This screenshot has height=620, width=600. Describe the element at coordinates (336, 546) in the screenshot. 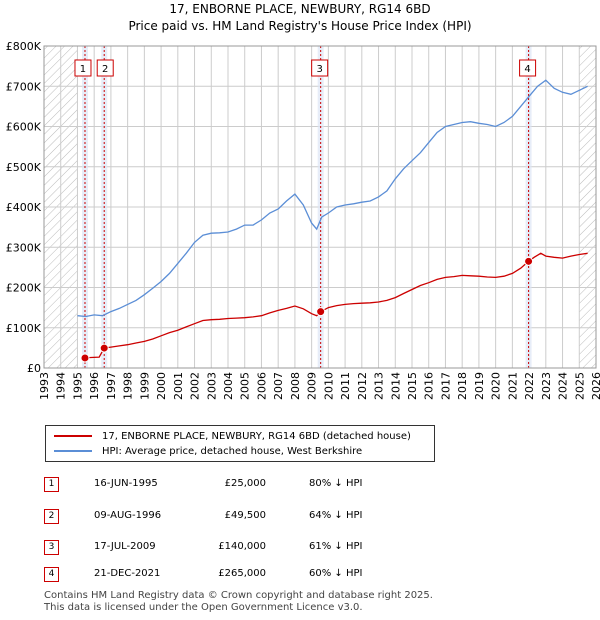

I see `transaction-hpi: 61% ↓ HPI` at that location.